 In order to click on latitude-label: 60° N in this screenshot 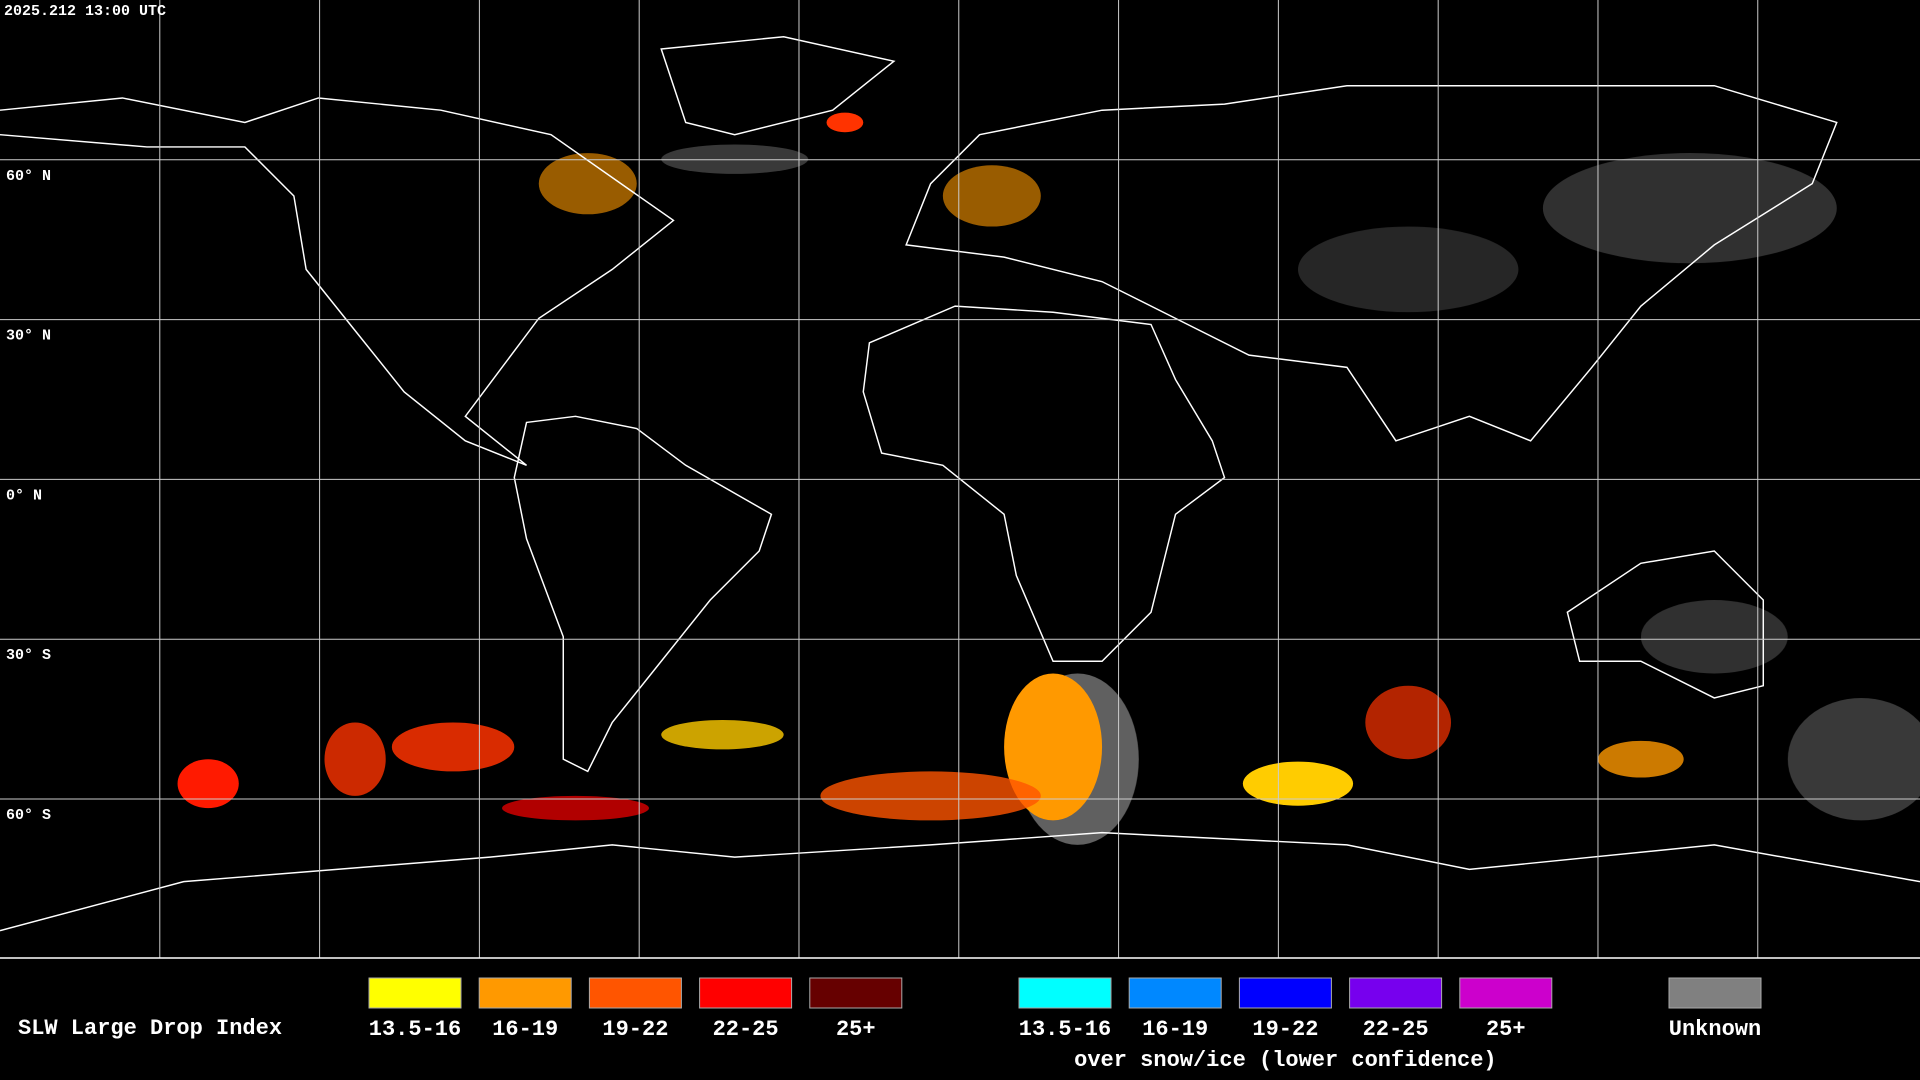, I will do `click(28, 176)`.